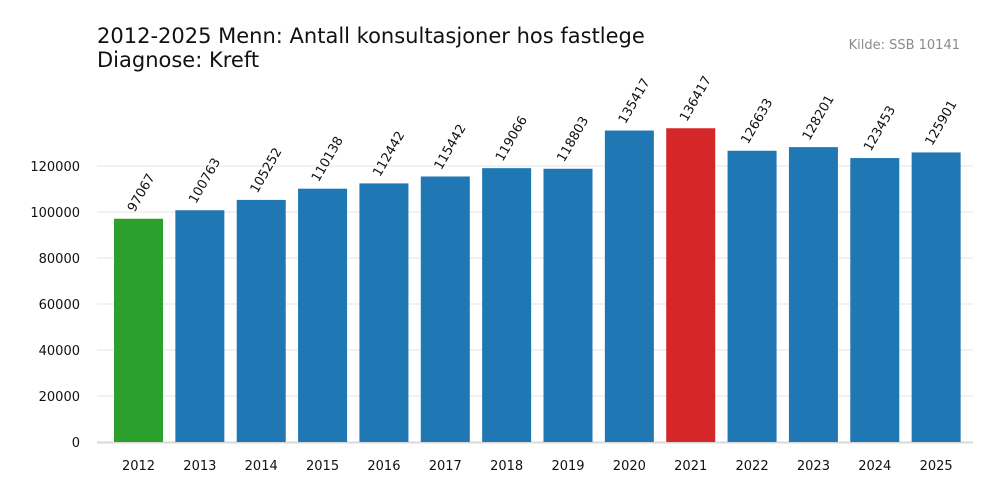 The image size is (1000, 500). I want to click on bar-2021, so click(691, 285).